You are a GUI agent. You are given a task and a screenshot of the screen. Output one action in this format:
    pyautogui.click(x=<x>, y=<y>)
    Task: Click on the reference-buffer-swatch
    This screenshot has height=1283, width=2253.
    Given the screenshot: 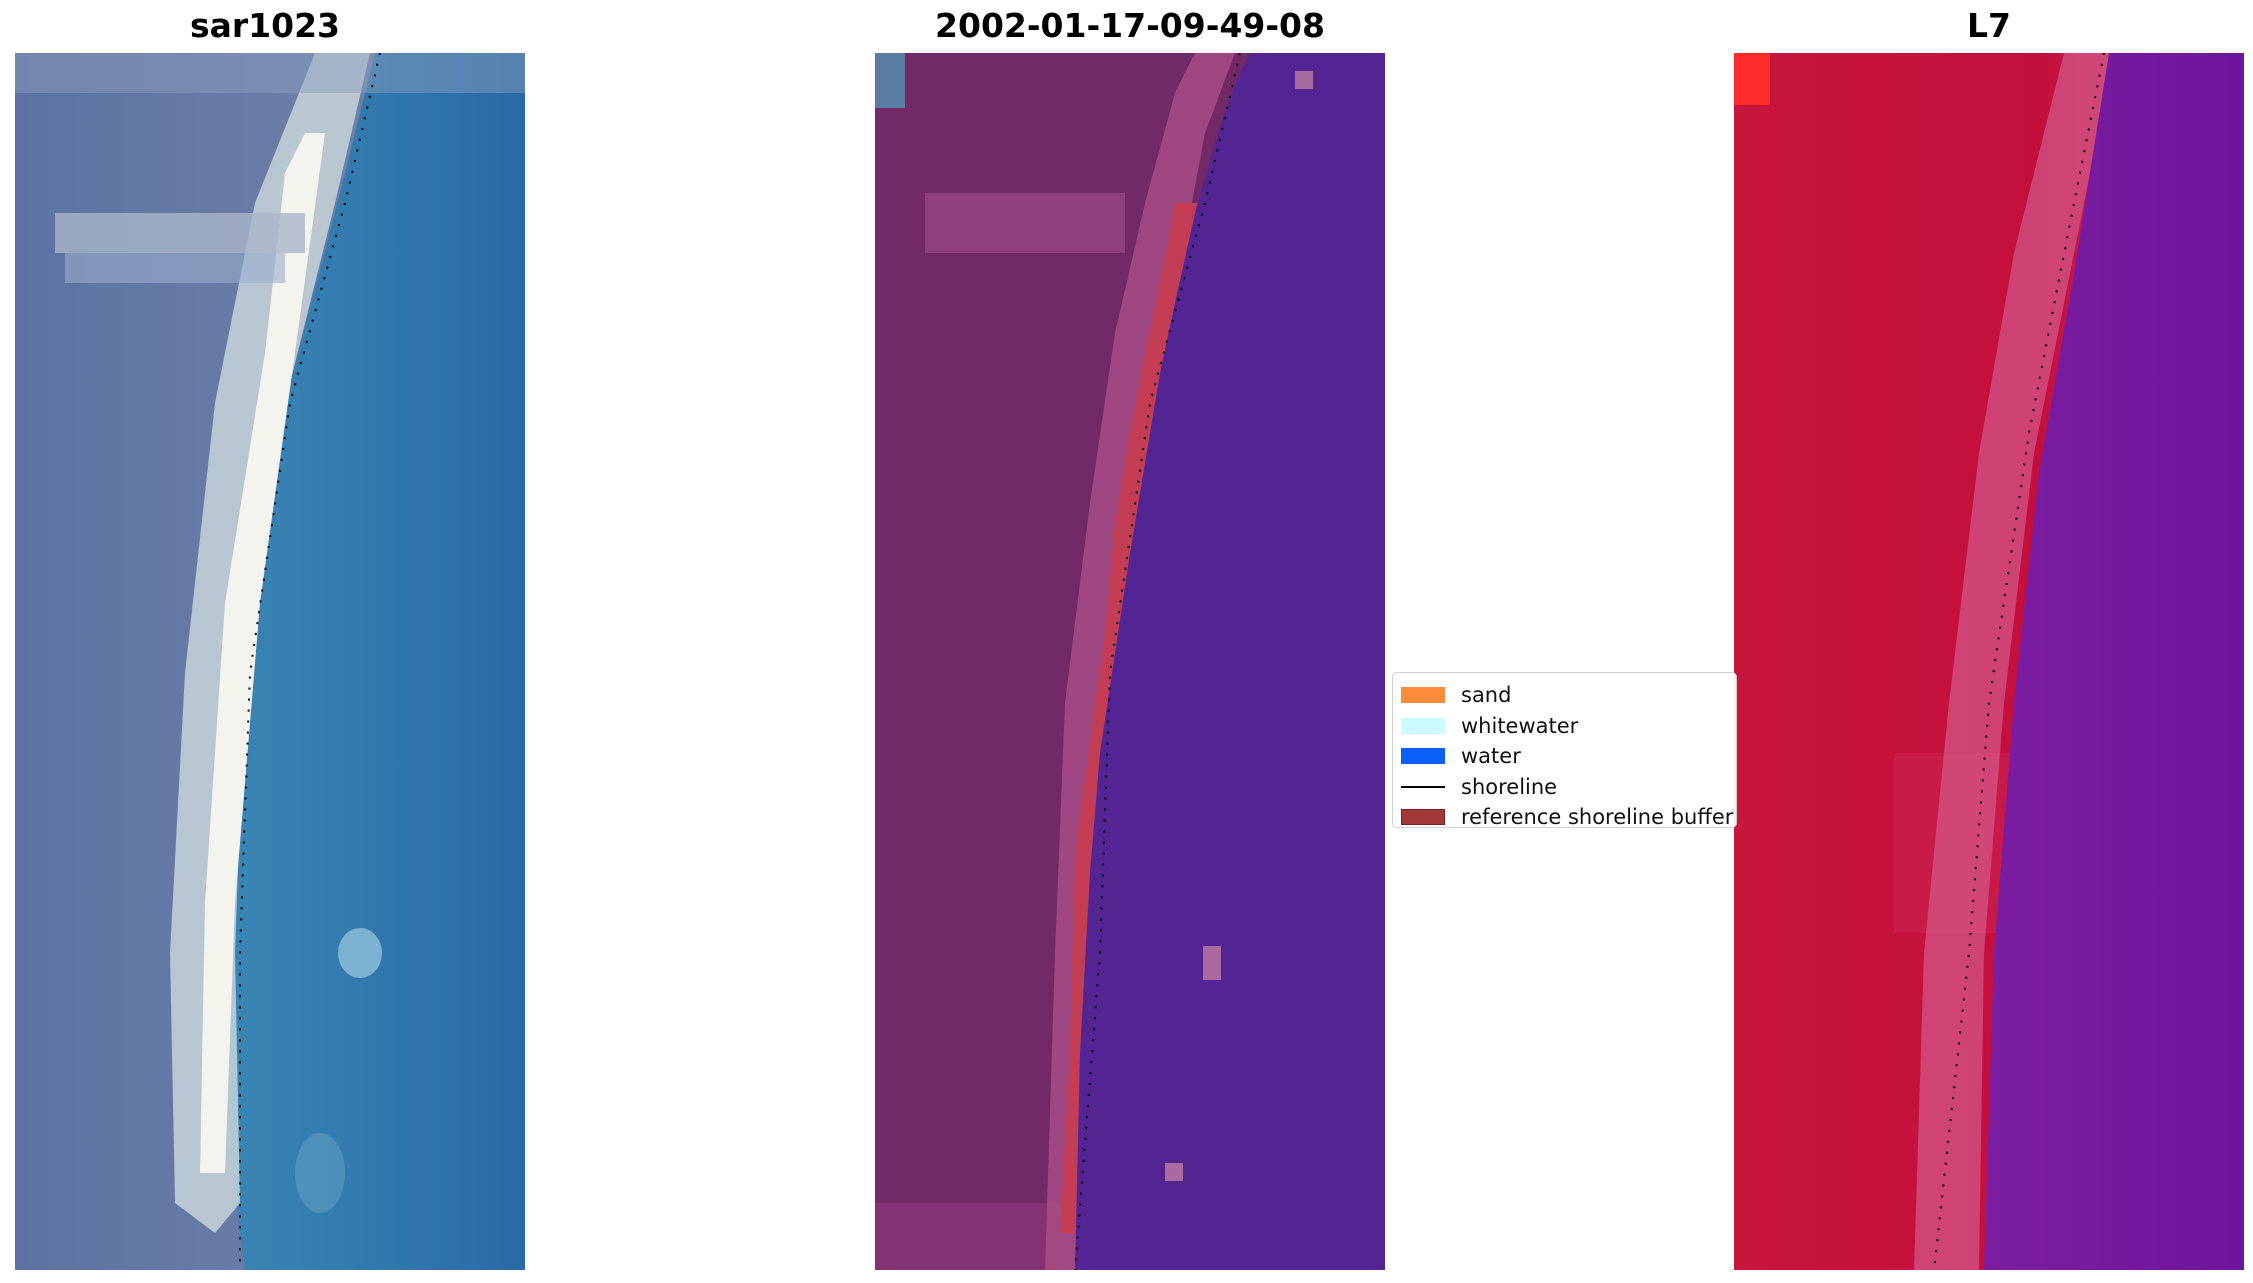 What is the action you would take?
    pyautogui.click(x=1423, y=817)
    